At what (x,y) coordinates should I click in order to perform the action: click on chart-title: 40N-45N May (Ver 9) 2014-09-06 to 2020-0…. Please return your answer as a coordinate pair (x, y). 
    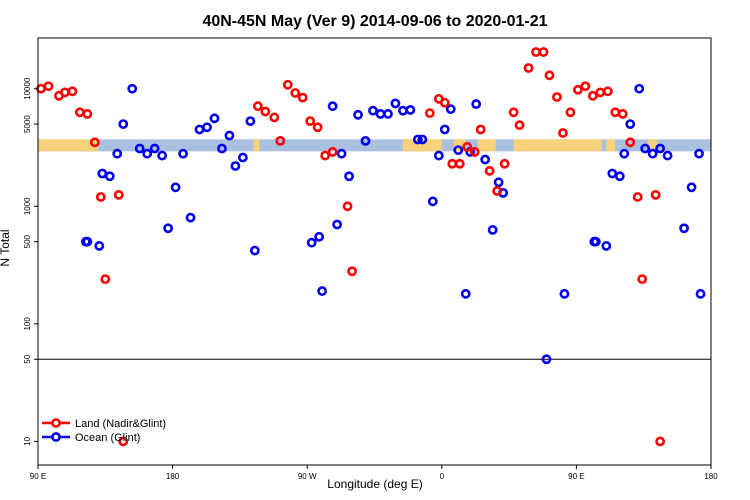
    Looking at the image, I should click on (374, 21).